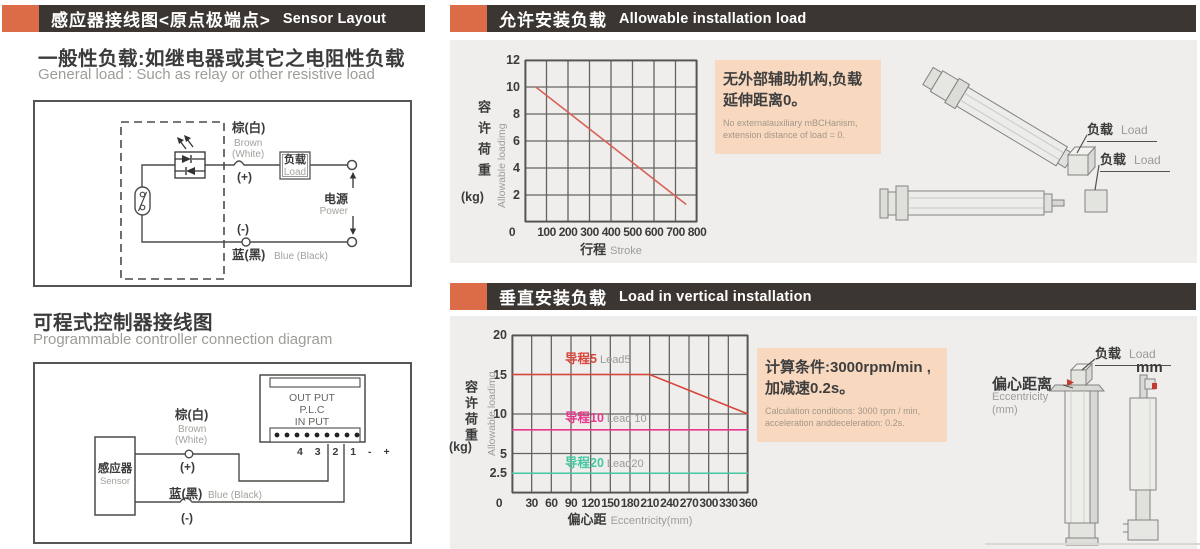 The height and width of the screenshot is (549, 1200). Describe the element at coordinates (625, 464) in the screenshot. I see `series-label-lead20-en: Lead20` at that location.